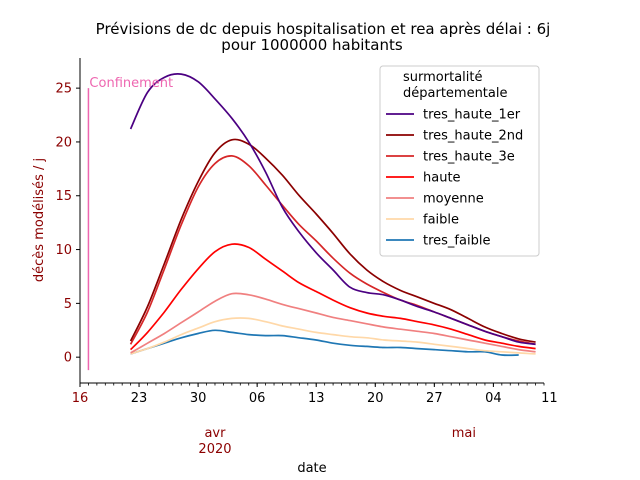 This screenshot has height=480, width=640. I want to click on y-tick-label: 20, so click(63, 142).